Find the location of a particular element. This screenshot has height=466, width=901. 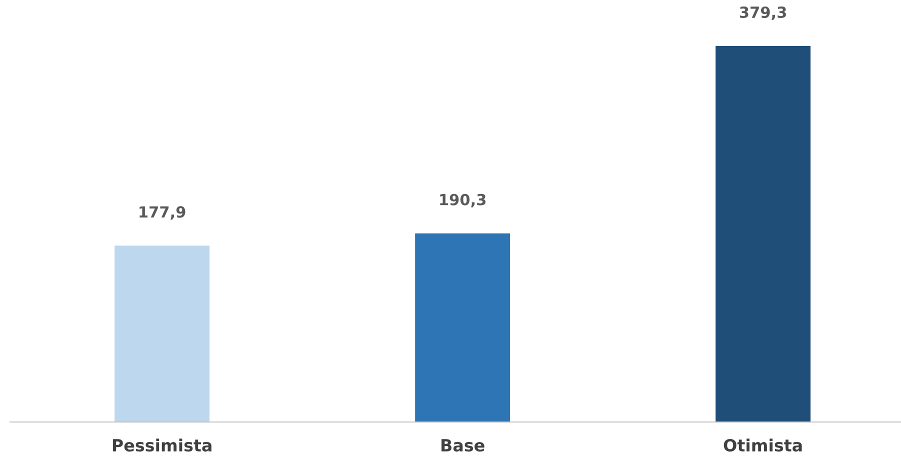

data-label: 177,9 is located at coordinates (163, 213).